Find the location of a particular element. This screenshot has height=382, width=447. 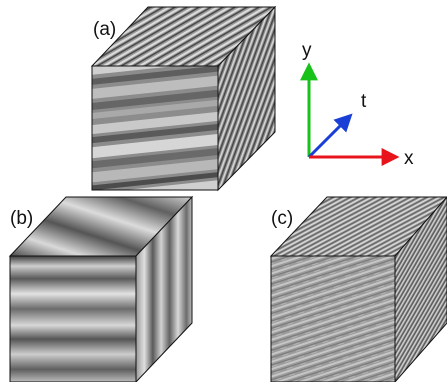

cube-b-front-face is located at coordinates (73, 318).